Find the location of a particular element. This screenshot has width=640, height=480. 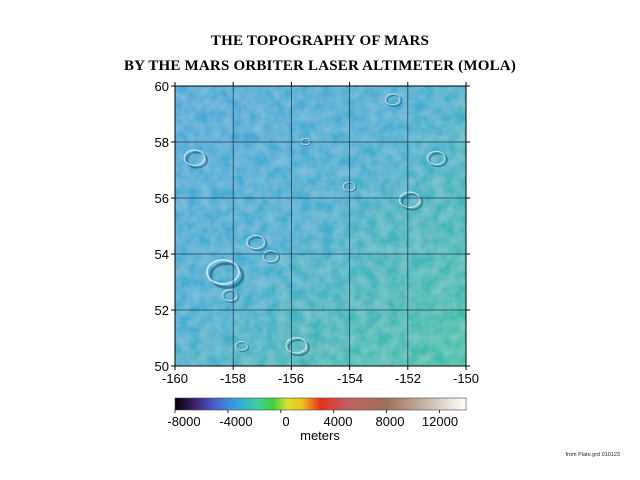

x-tick-label: -158 is located at coordinates (233, 378).